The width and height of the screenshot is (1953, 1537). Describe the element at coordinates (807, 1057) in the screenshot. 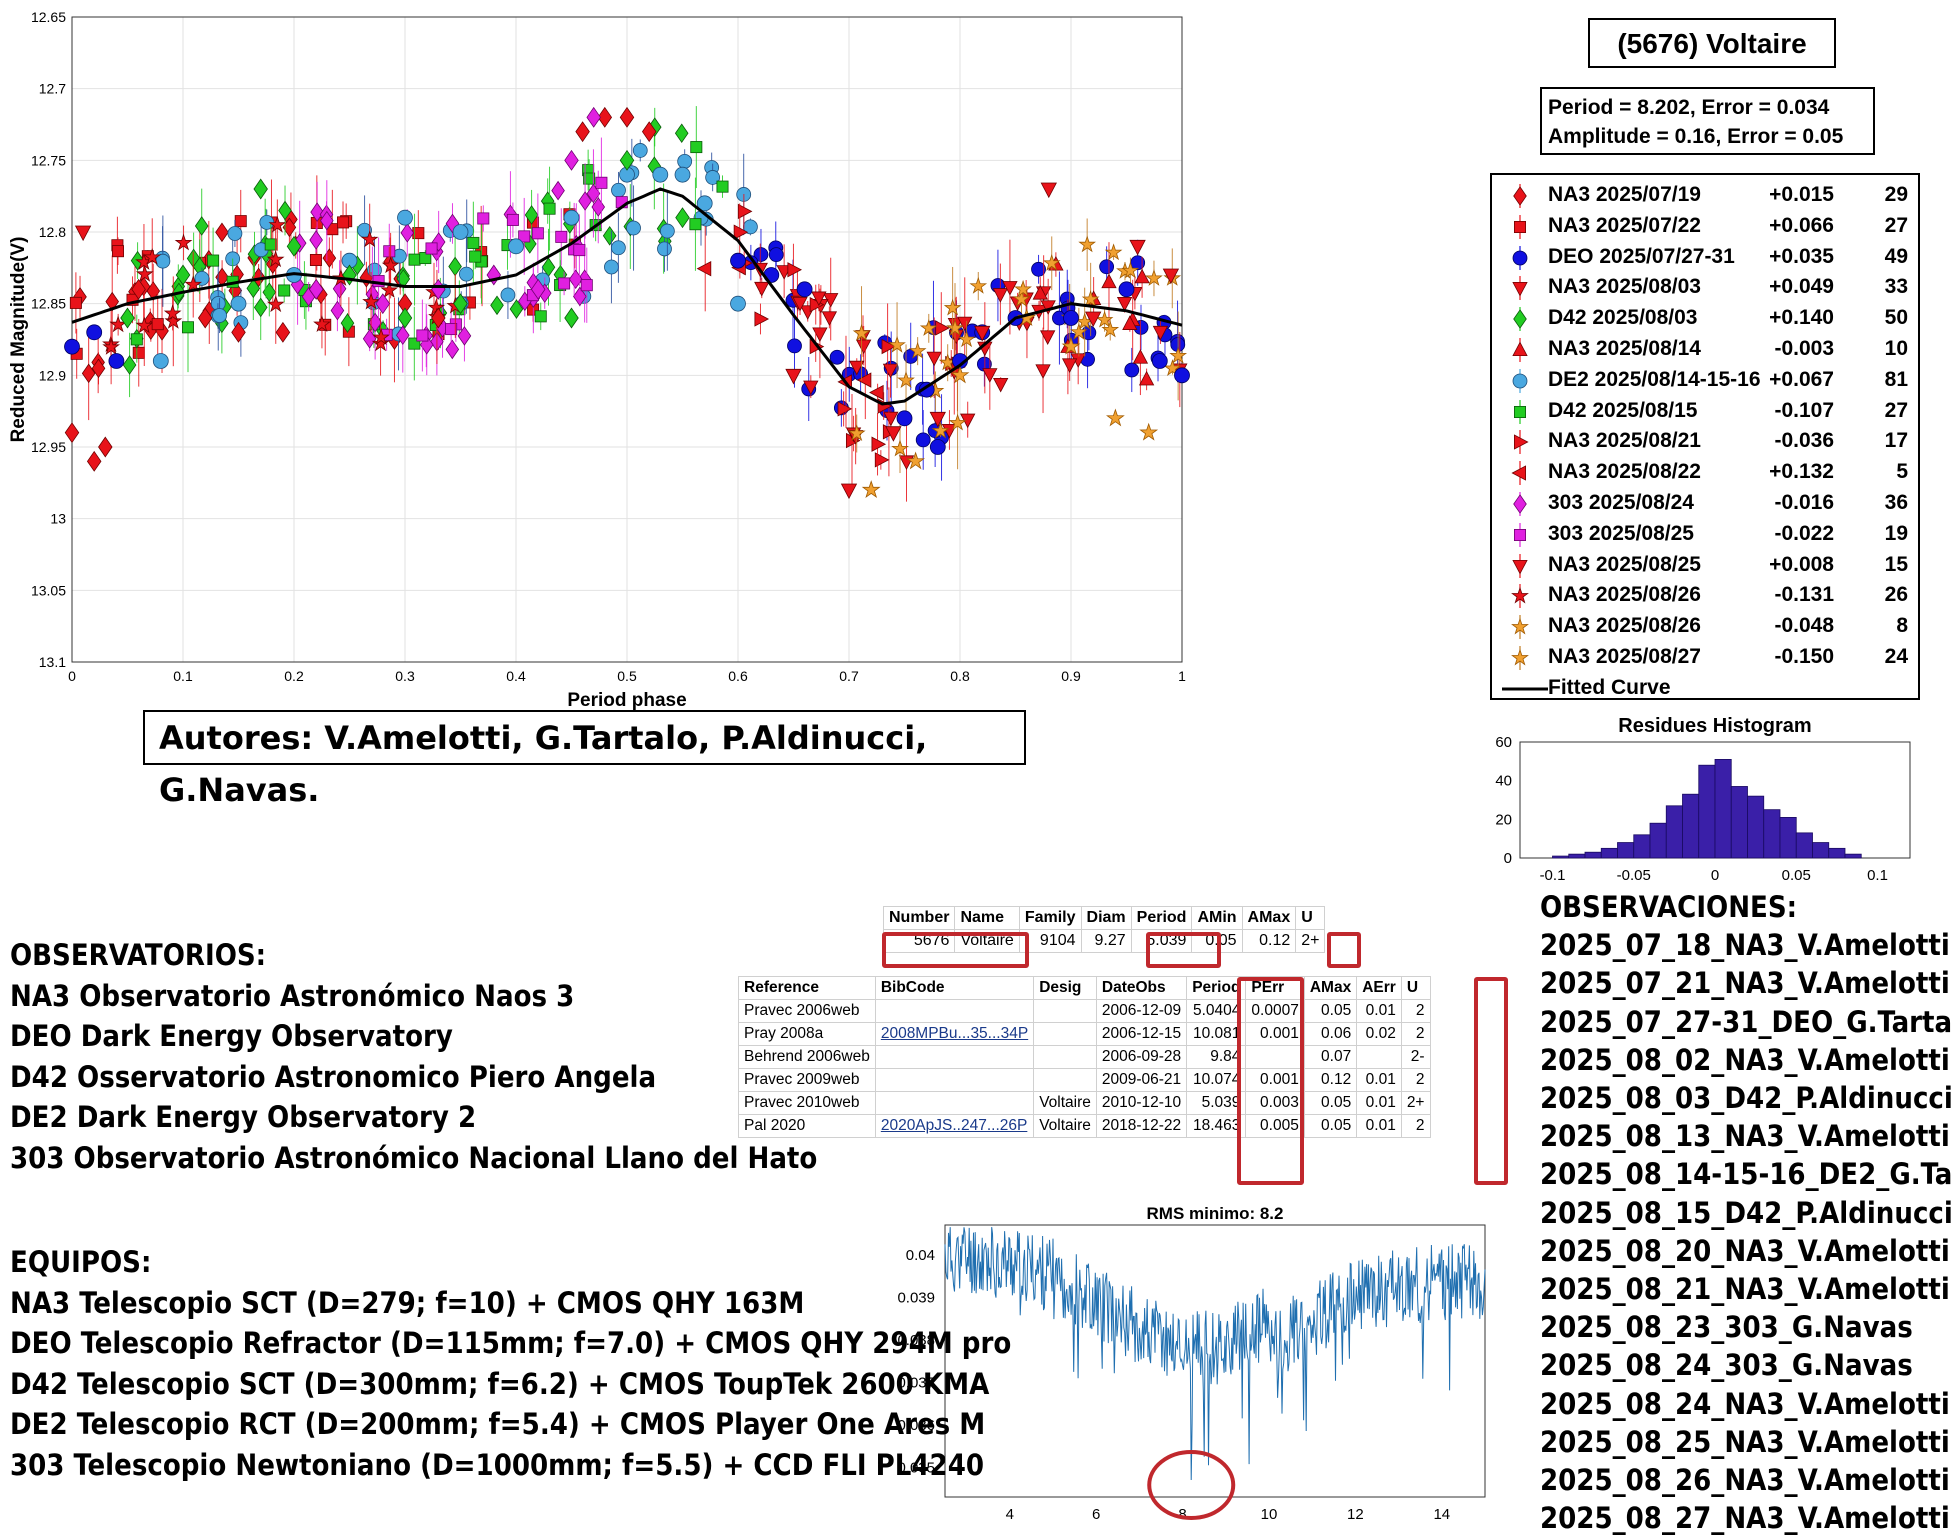

I see `table2-cell: Behrend 2006web` at that location.